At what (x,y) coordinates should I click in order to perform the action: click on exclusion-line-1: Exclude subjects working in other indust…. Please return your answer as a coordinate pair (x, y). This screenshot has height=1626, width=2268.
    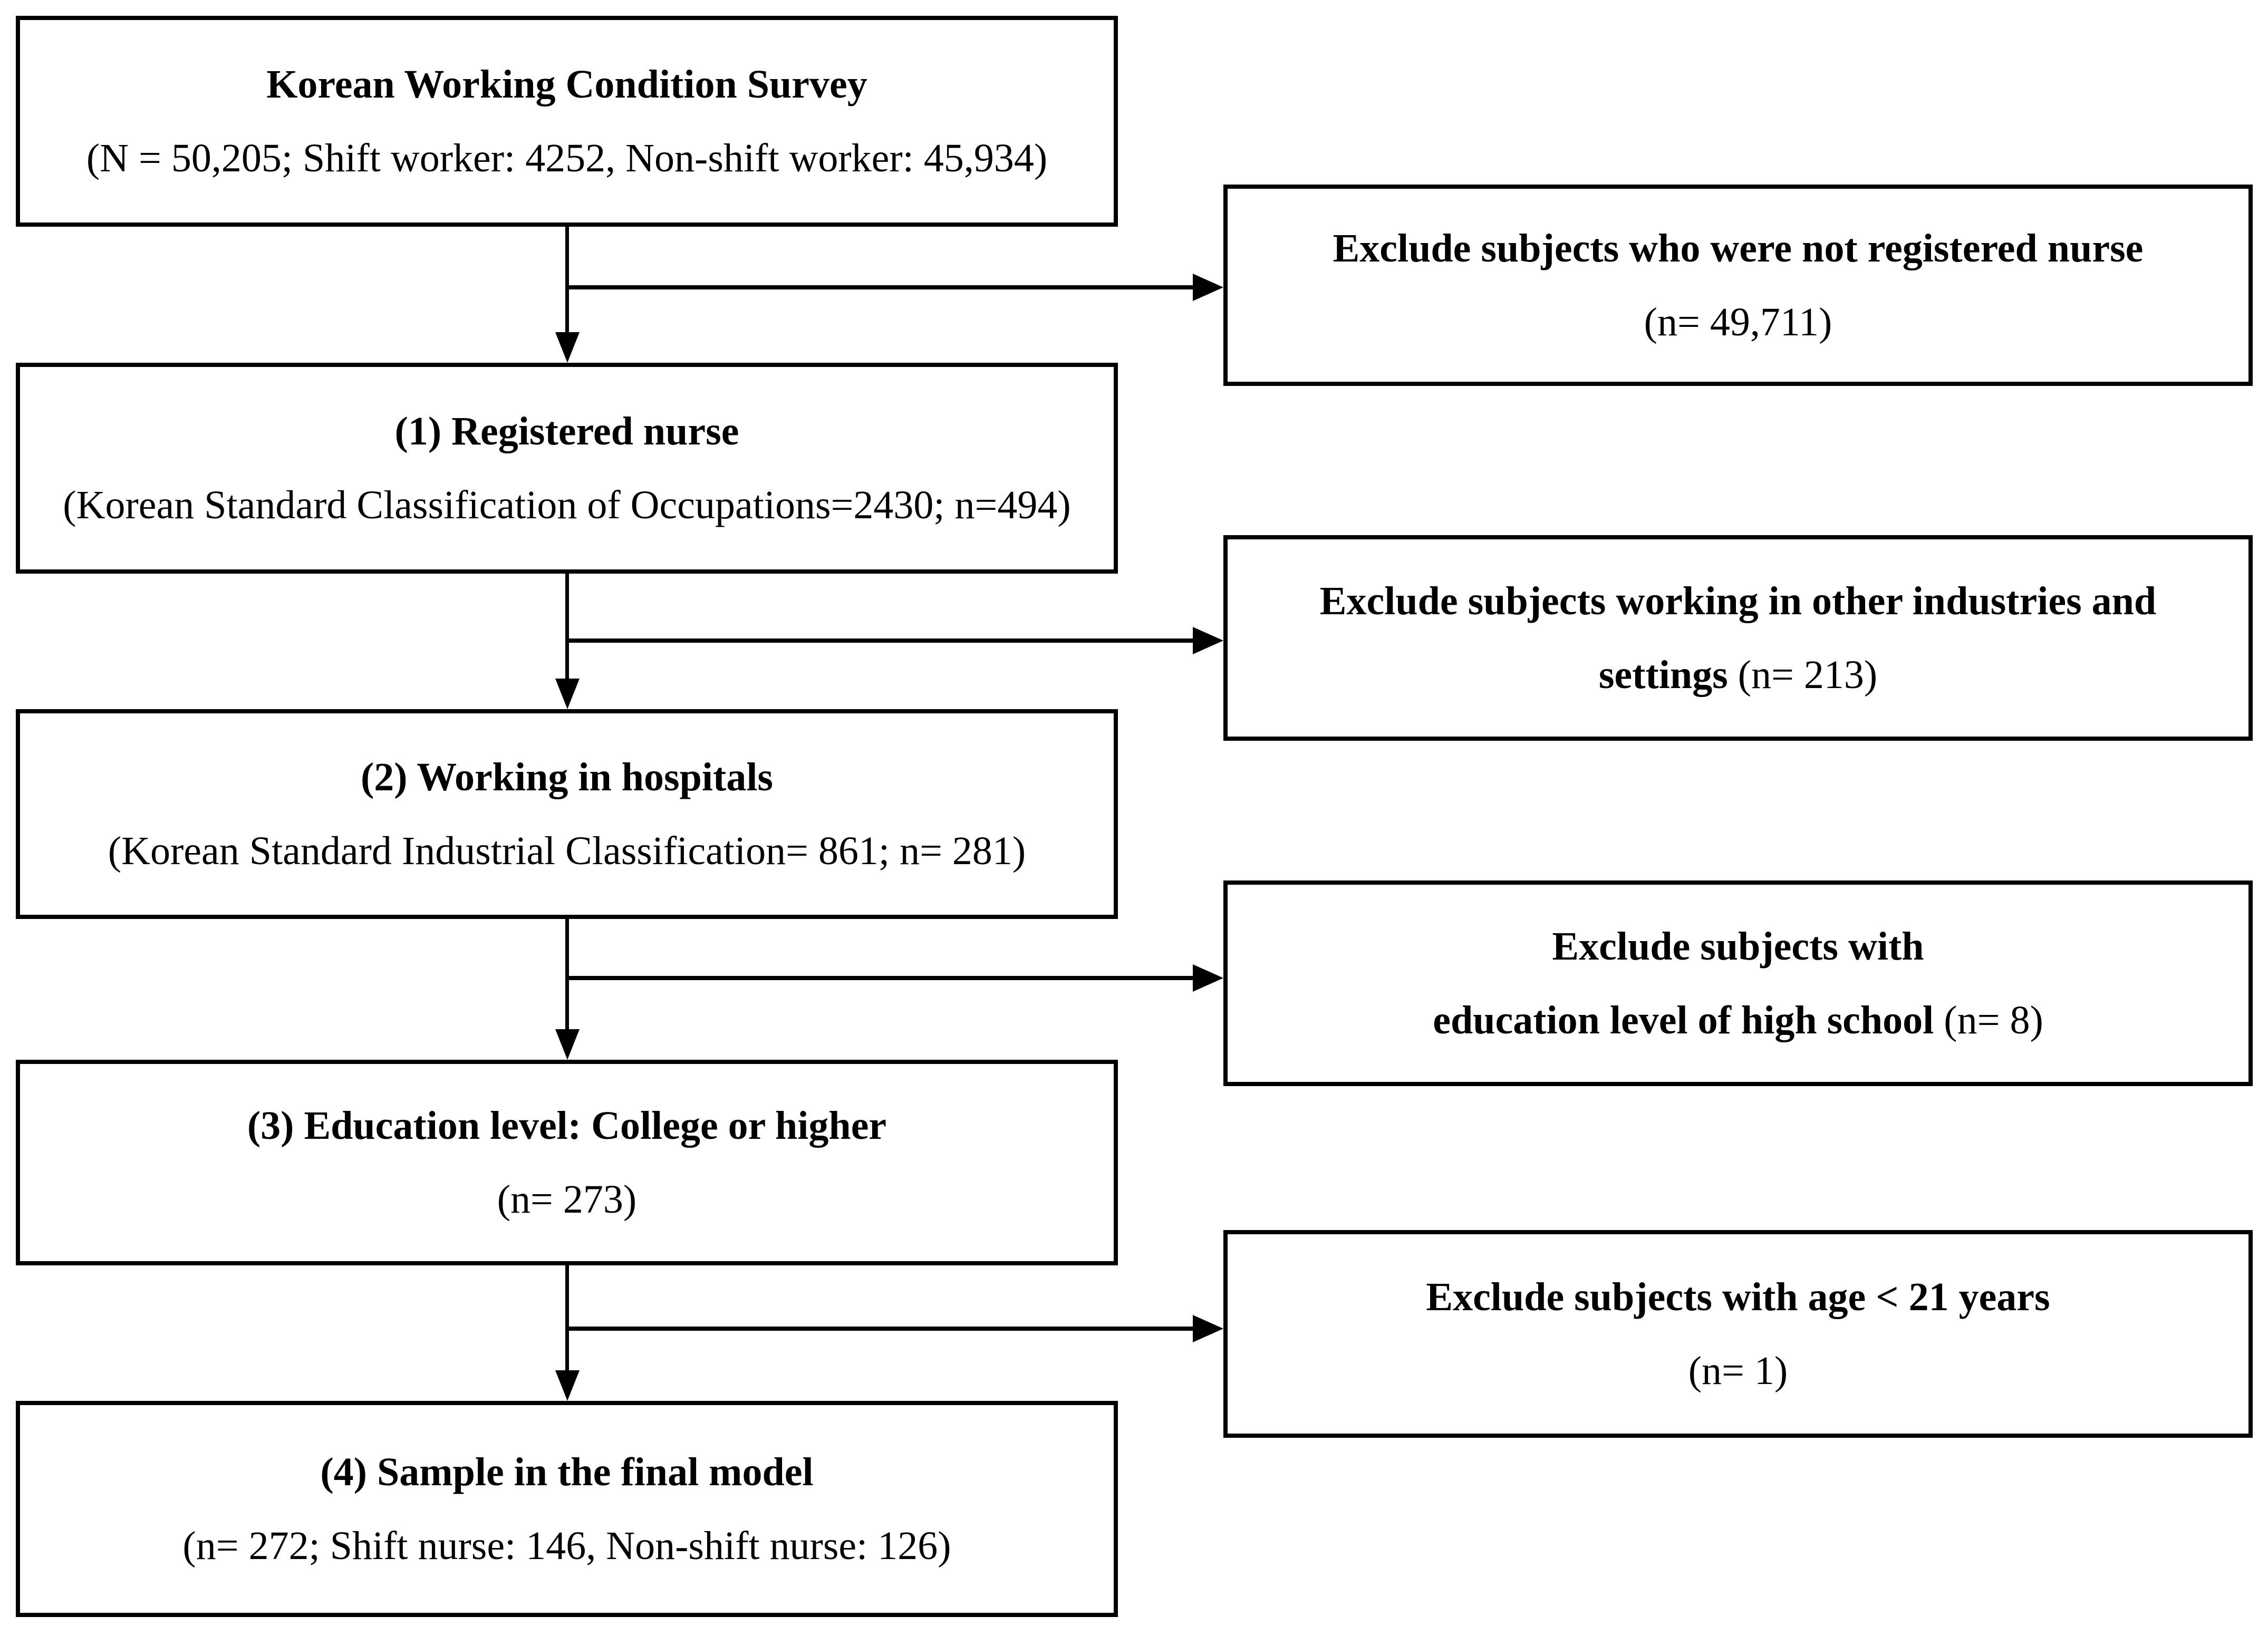
    Looking at the image, I should click on (1738, 601).